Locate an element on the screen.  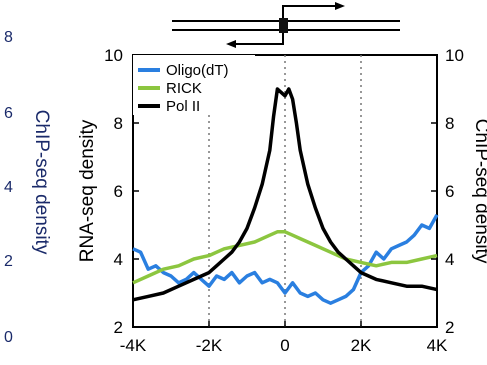
legend: Oligo(dT) RICK Pol II is located at coordinates (194, 85).